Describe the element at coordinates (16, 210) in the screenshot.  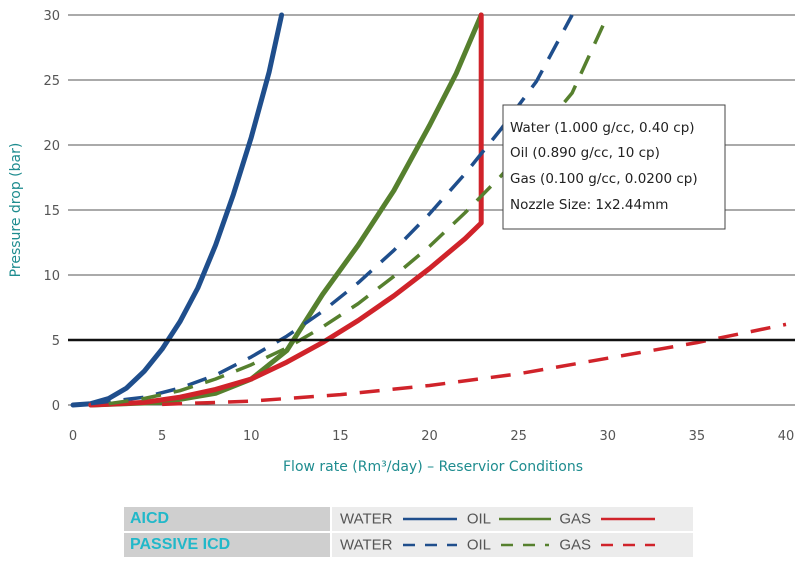
I see `y-axis-label: Pressure drop (bar)` at that location.